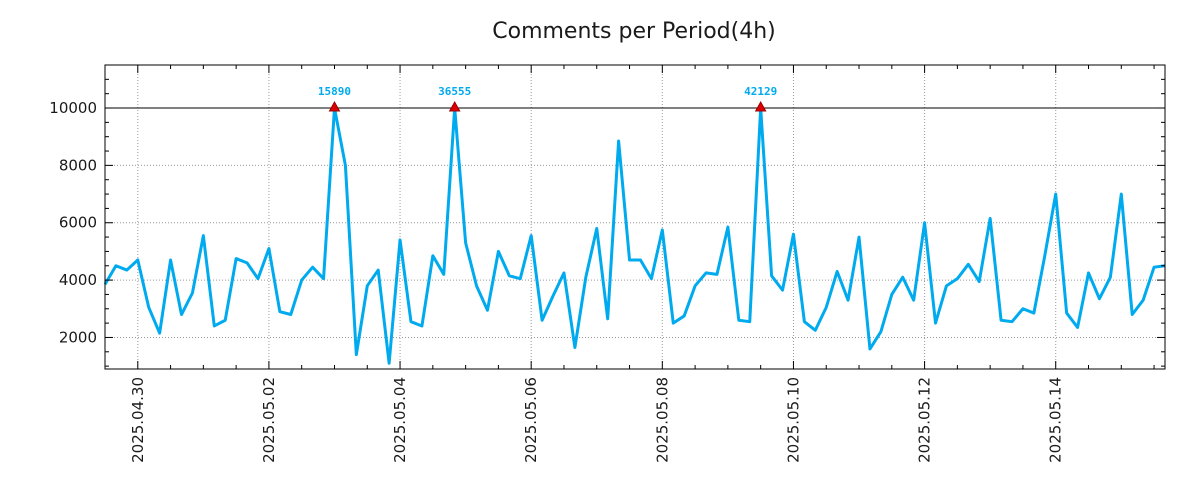 This screenshot has height=500, width=1200. Describe the element at coordinates (634, 31) in the screenshot. I see `chart-title: Comments per Period(4h)` at that location.